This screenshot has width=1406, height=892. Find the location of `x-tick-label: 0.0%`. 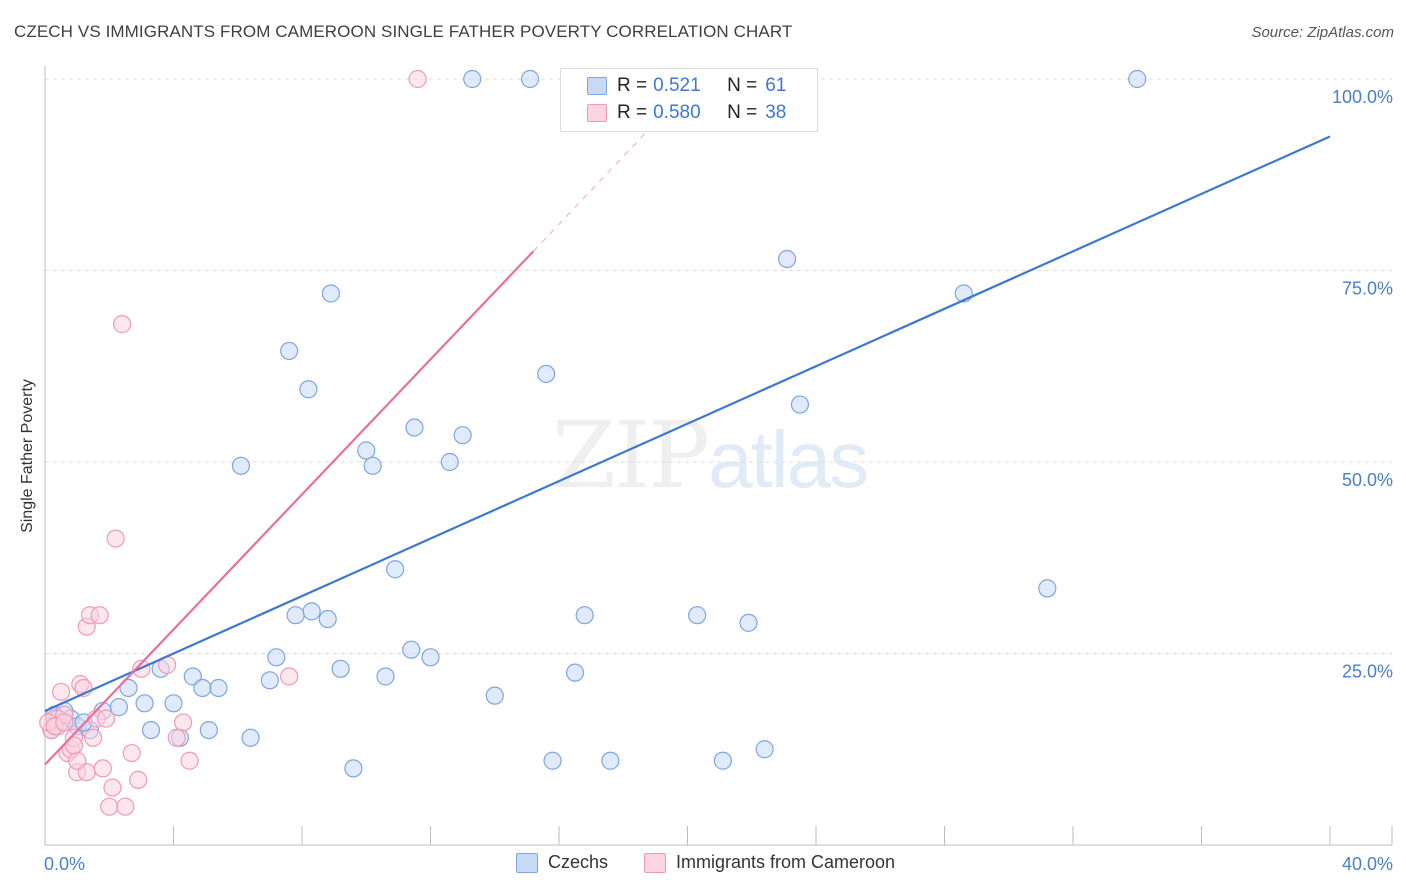

x-tick-label: 0.0% is located at coordinates (64, 864).